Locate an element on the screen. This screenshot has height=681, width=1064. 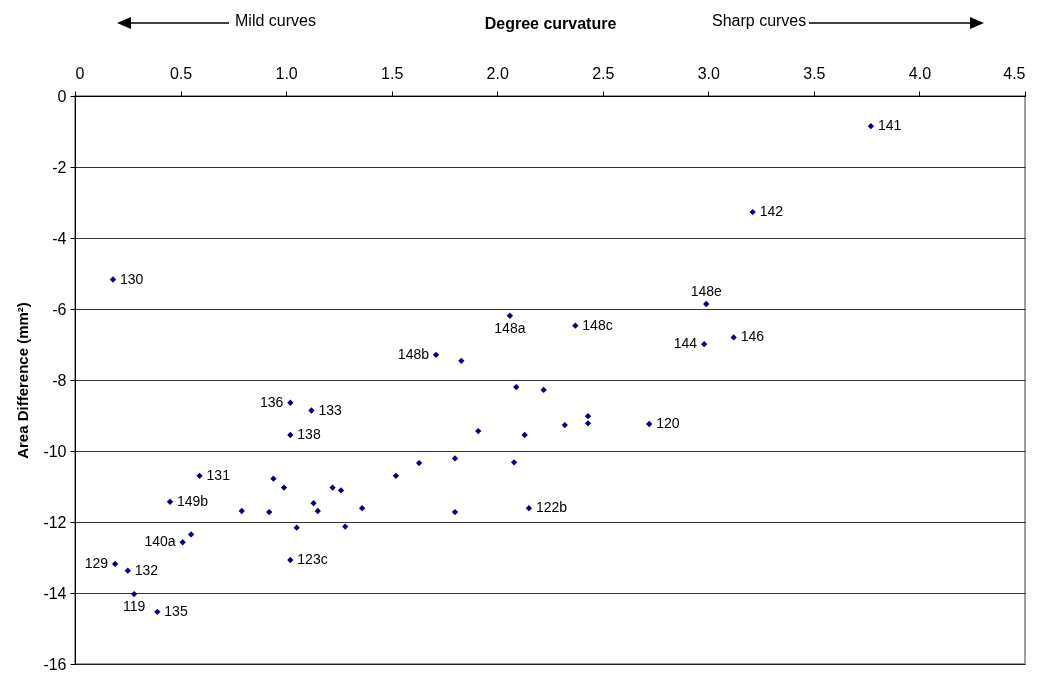
y-tick-label: -6 is located at coordinates (59, 309).